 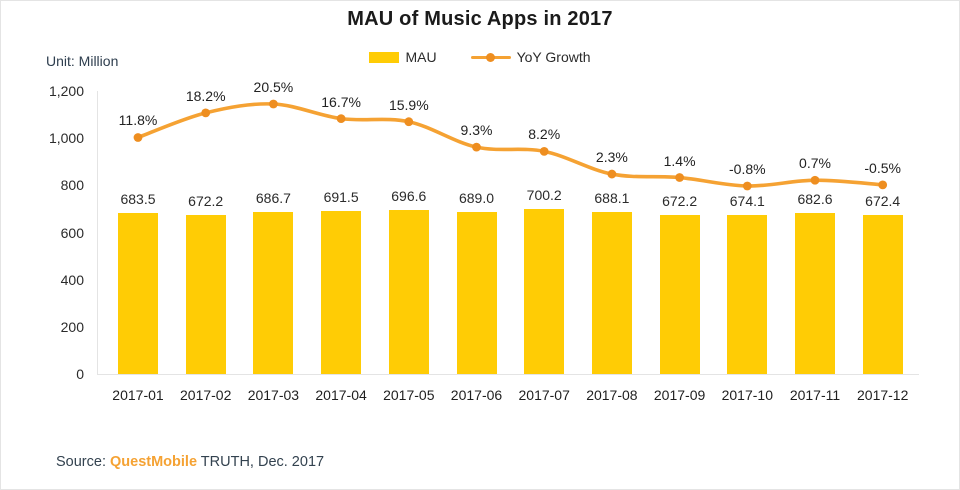 I want to click on bar-value-label: 682.6, so click(x=815, y=199).